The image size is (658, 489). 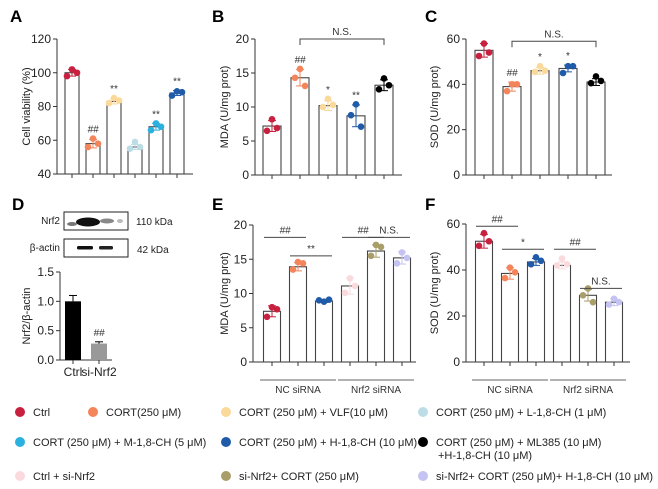 What do you see at coordinates (423, 476) in the screenshot?
I see `legend-marker-si_cort_h` at bounding box center [423, 476].